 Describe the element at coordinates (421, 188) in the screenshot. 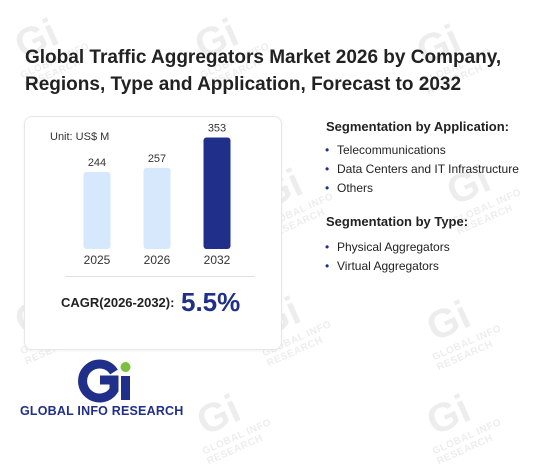

I see `application-item: Others` at that location.